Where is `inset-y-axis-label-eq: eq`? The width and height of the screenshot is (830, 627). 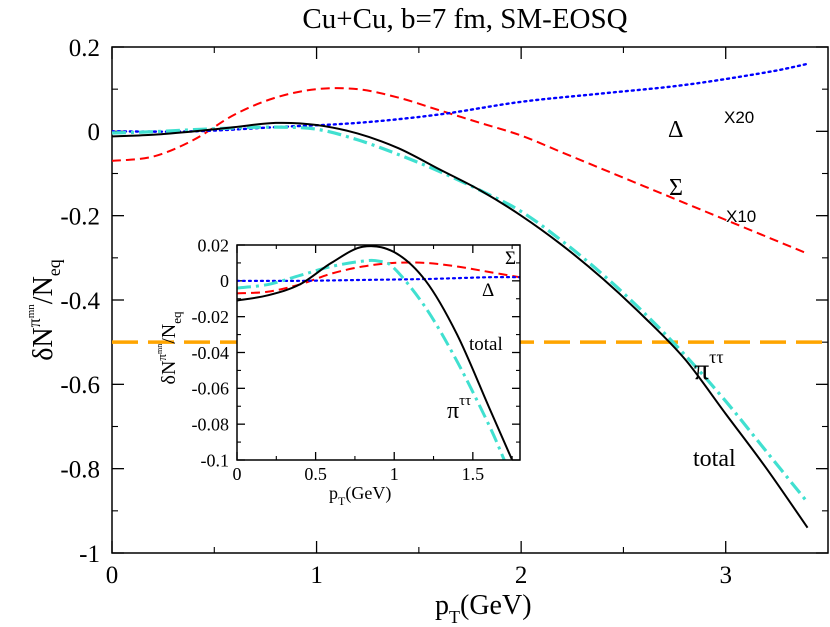 inset-y-axis-label-eq: eq is located at coordinates (176, 317).